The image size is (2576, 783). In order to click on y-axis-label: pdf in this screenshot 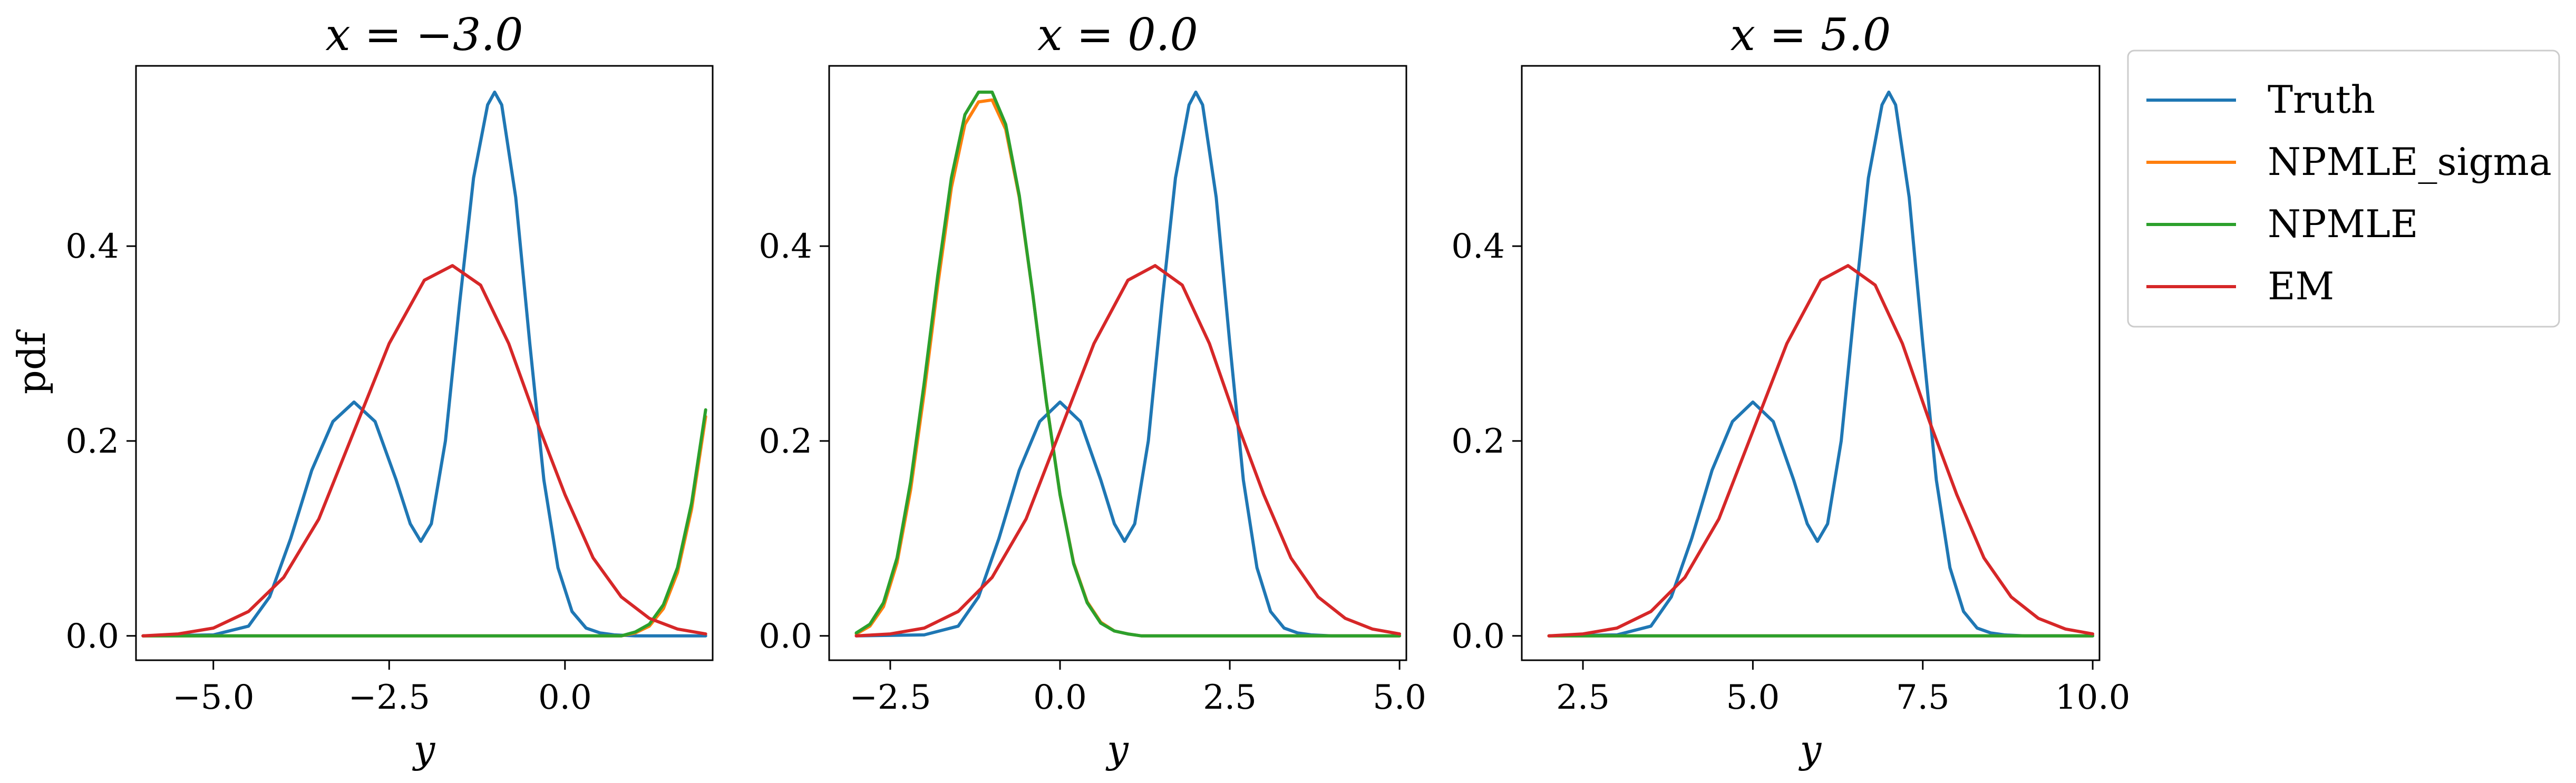, I will do `click(31, 361)`.